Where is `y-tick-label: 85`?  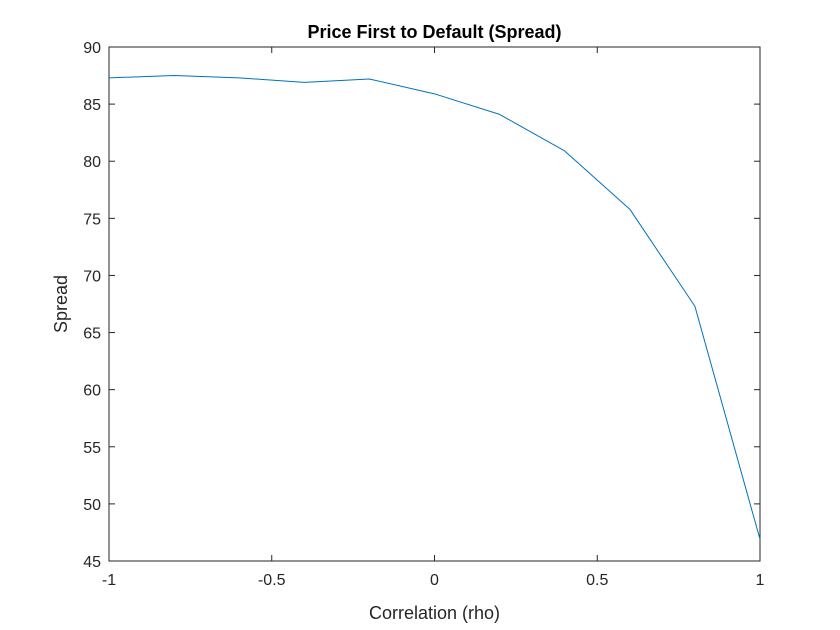
y-tick-label: 85 is located at coordinates (92, 105).